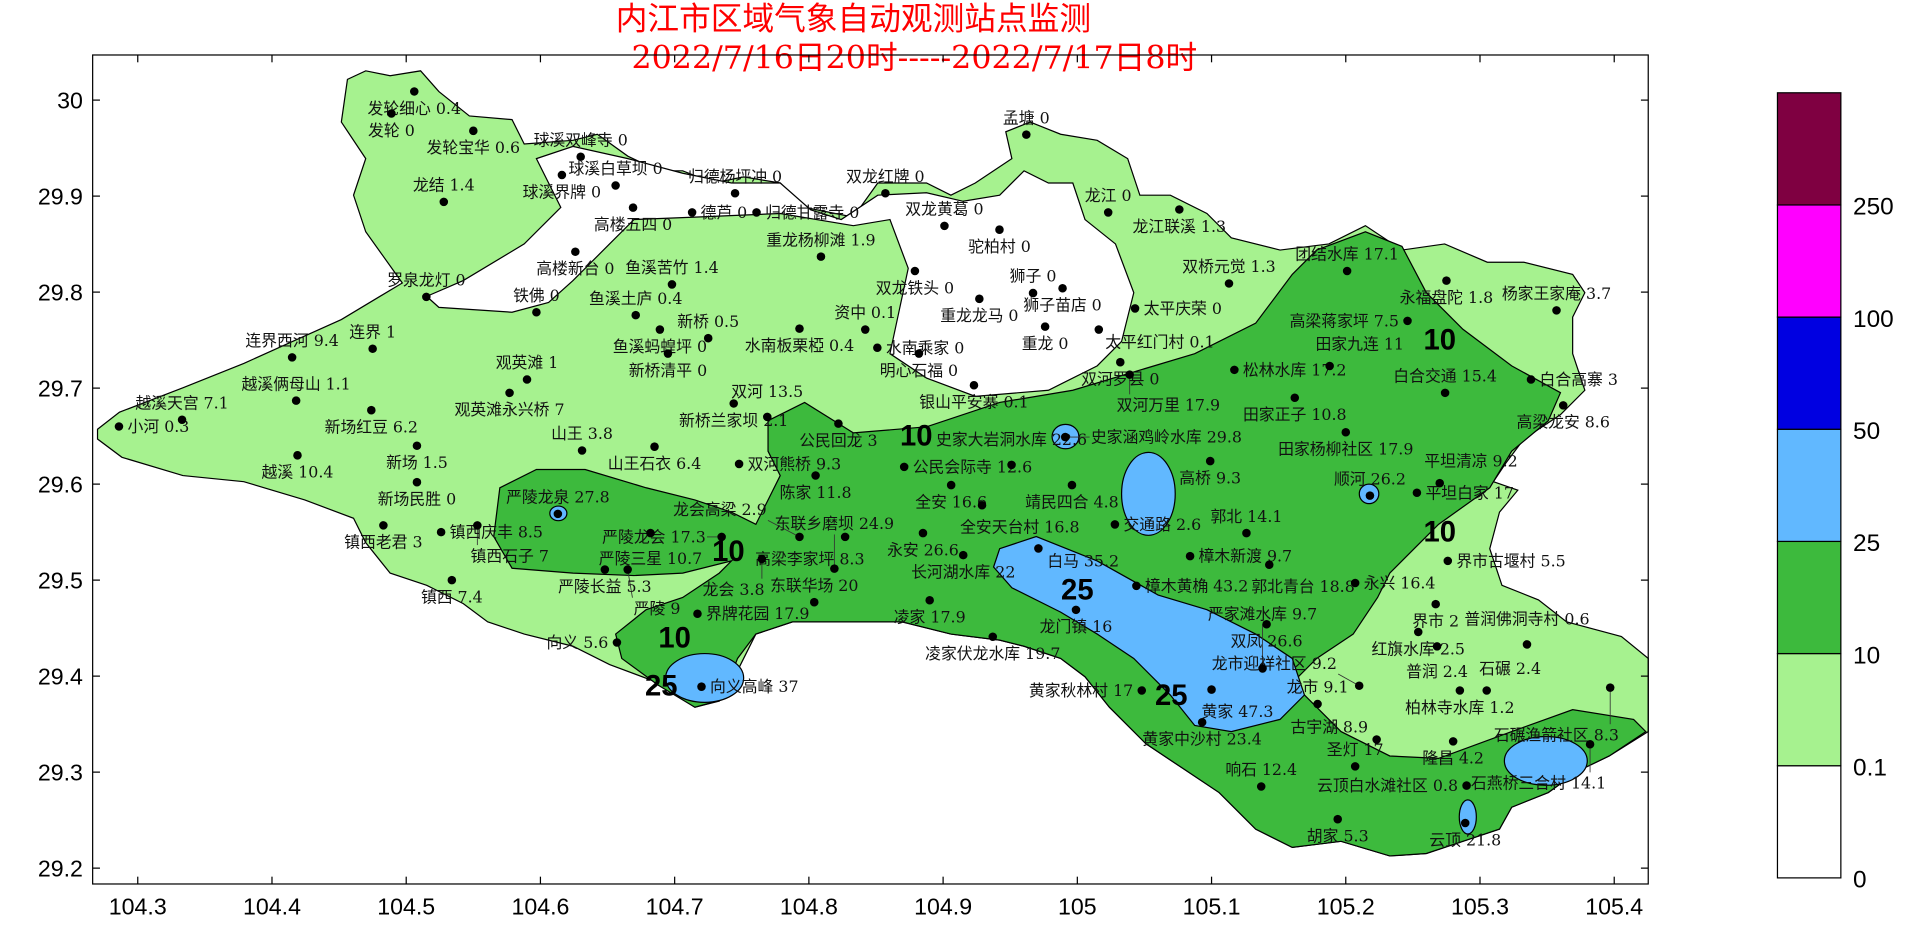  What do you see at coordinates (537, 497) in the screenshot?
I see `station-name: 严陵龙泉` at bounding box center [537, 497].